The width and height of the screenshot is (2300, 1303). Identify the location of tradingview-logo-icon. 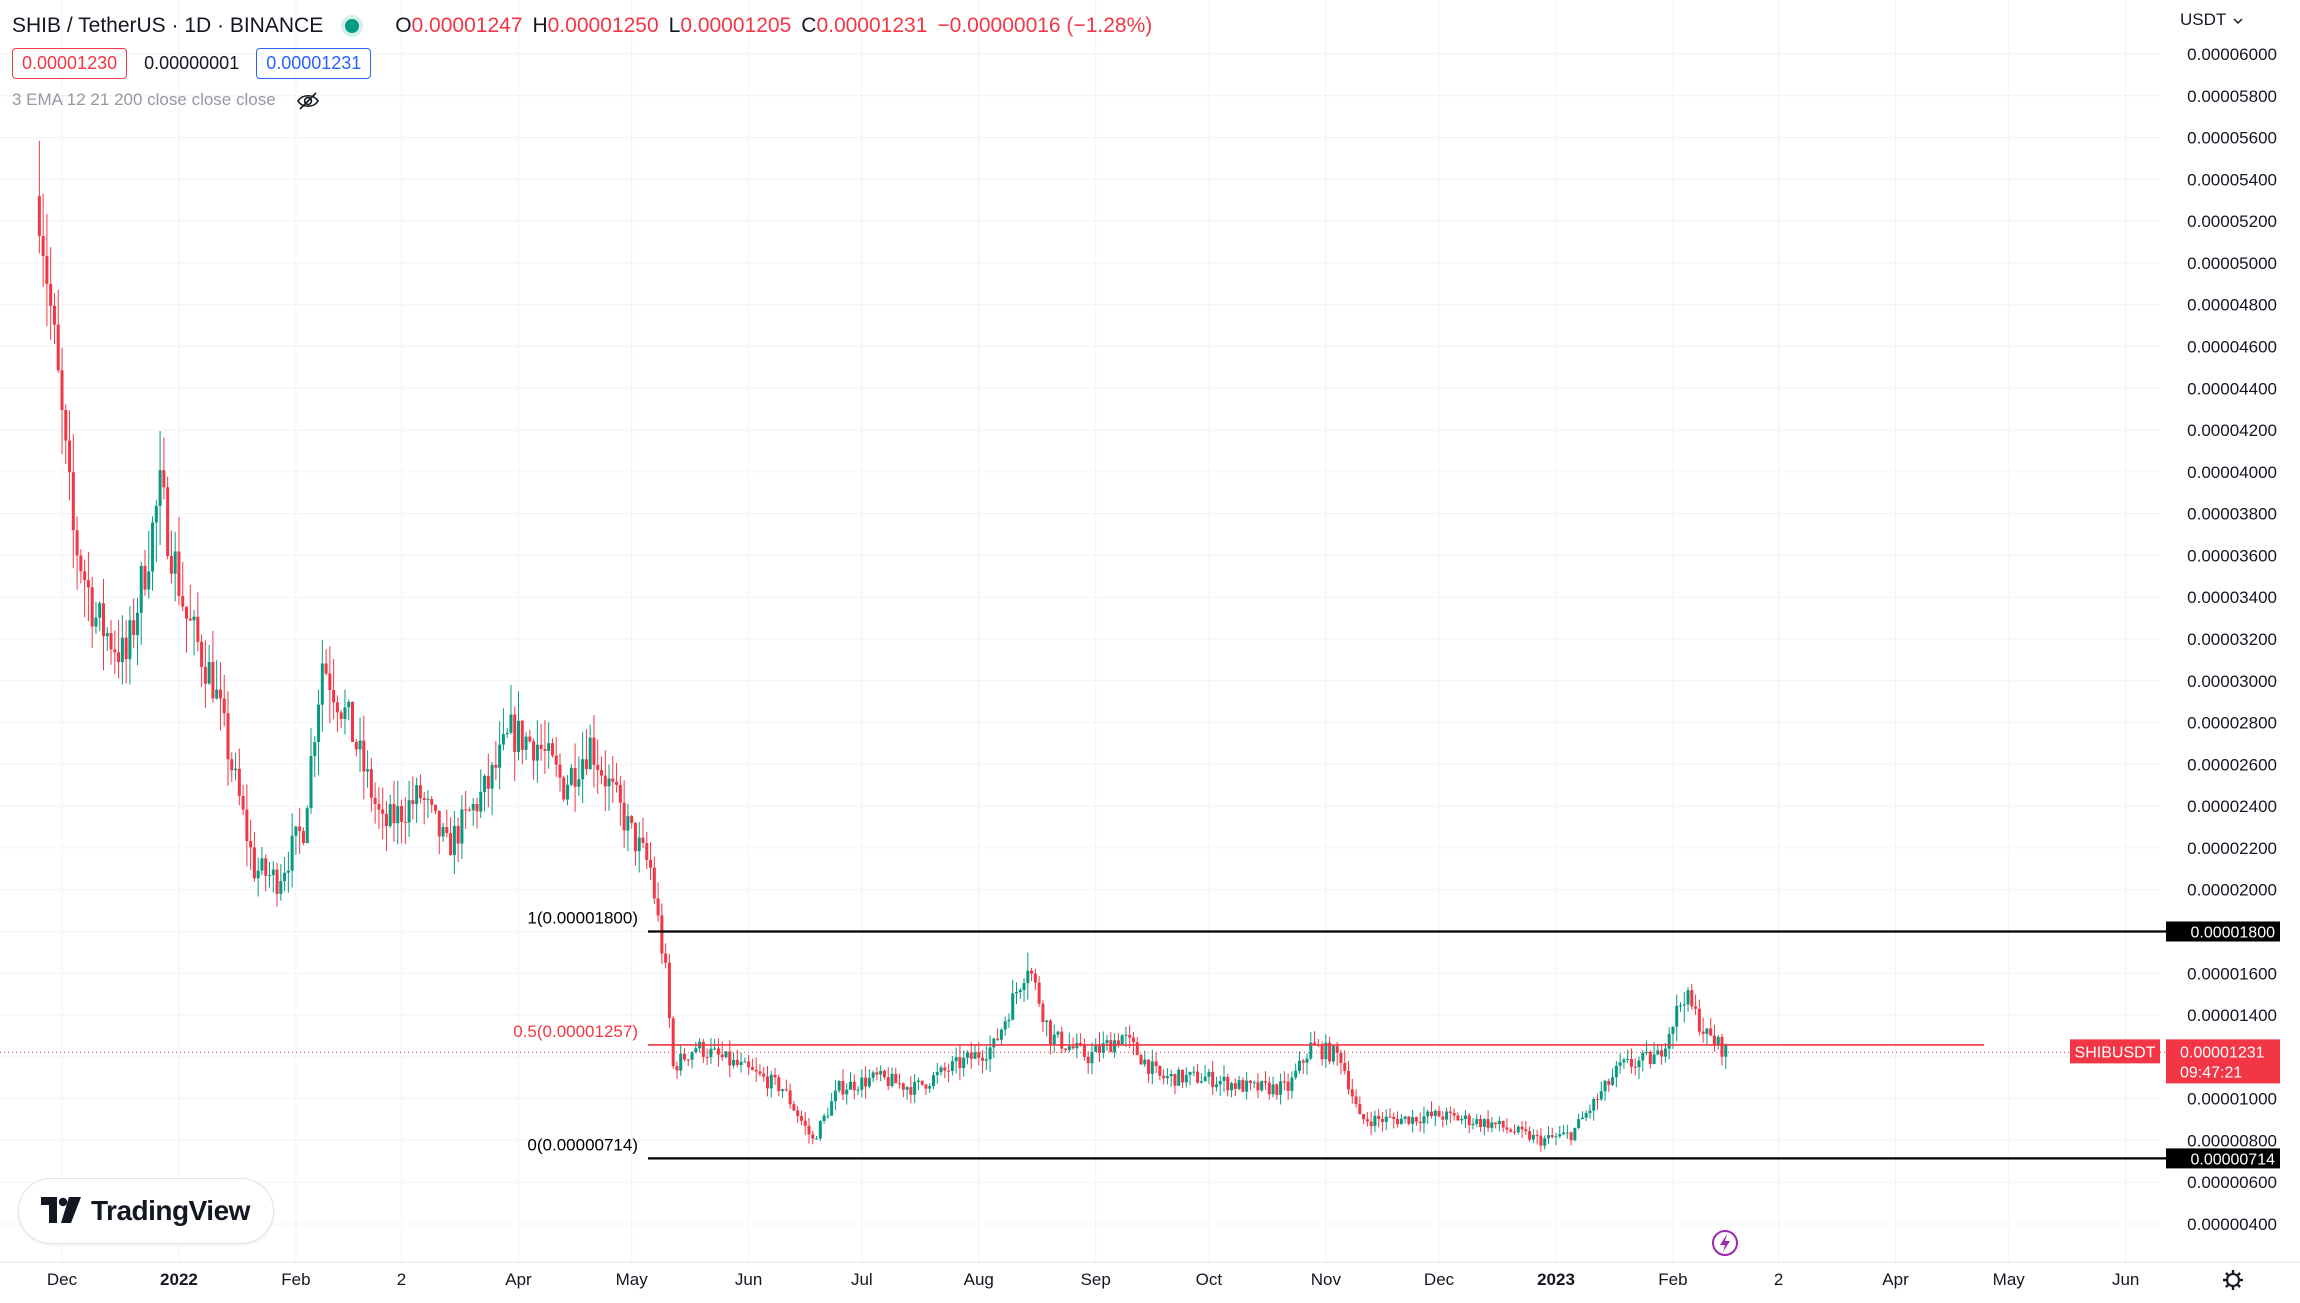
(61, 1210).